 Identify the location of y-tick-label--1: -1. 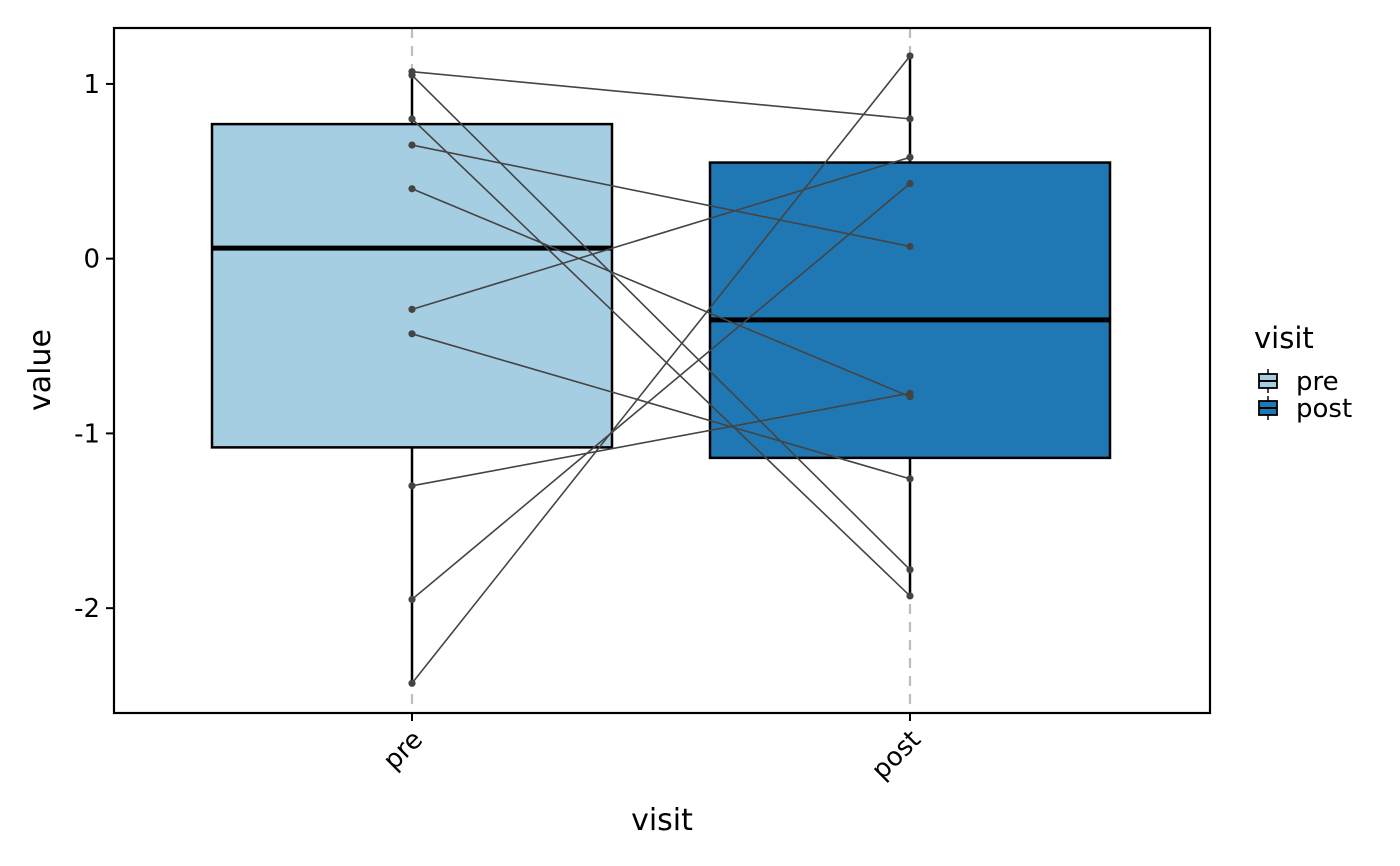
(87, 434).